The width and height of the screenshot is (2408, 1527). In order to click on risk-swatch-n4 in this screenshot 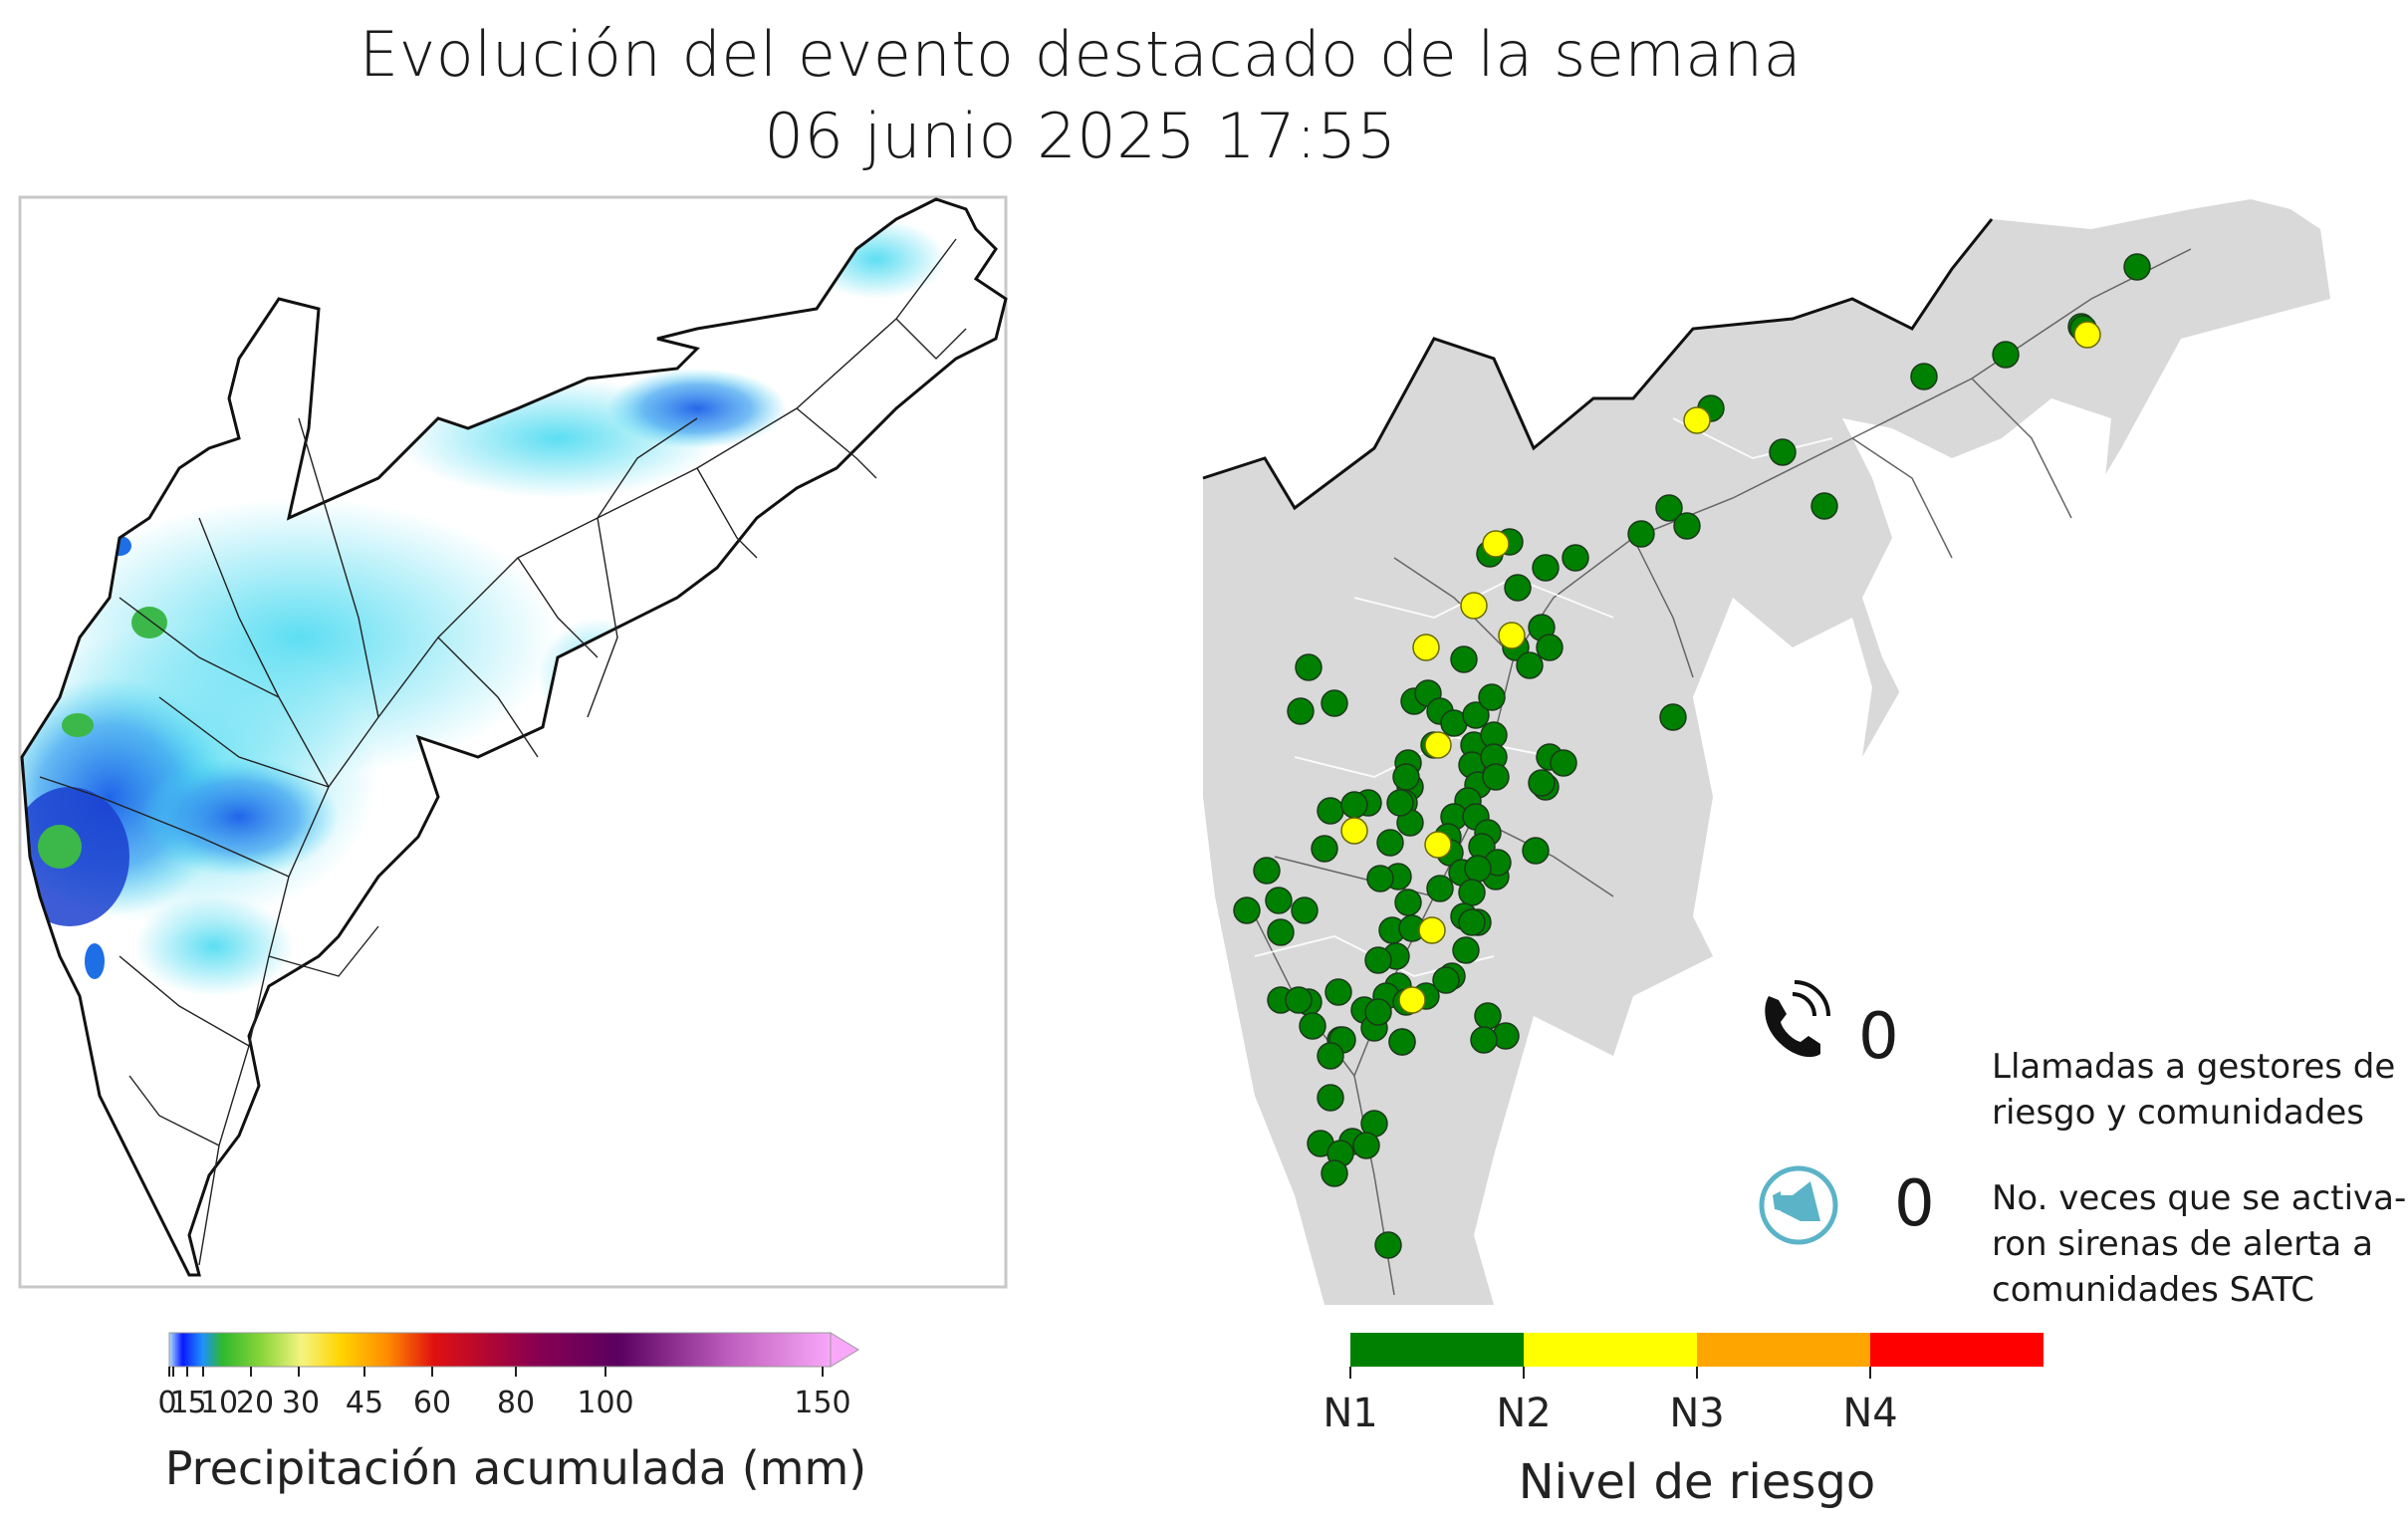, I will do `click(1957, 1350)`.